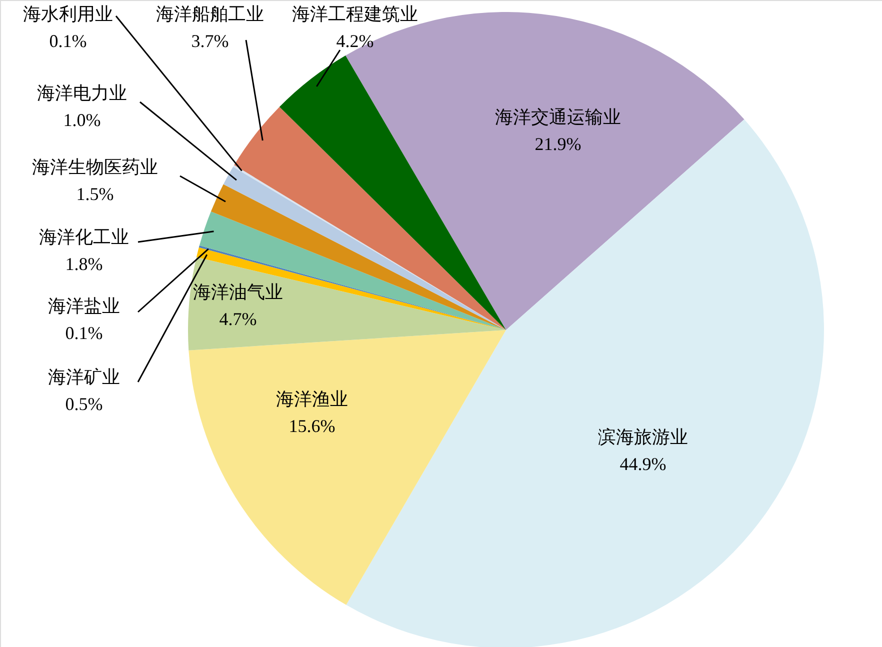 The image size is (882, 647). What do you see at coordinates (210, 14) in the screenshot?
I see `slice-label: 海洋船舶工业` at bounding box center [210, 14].